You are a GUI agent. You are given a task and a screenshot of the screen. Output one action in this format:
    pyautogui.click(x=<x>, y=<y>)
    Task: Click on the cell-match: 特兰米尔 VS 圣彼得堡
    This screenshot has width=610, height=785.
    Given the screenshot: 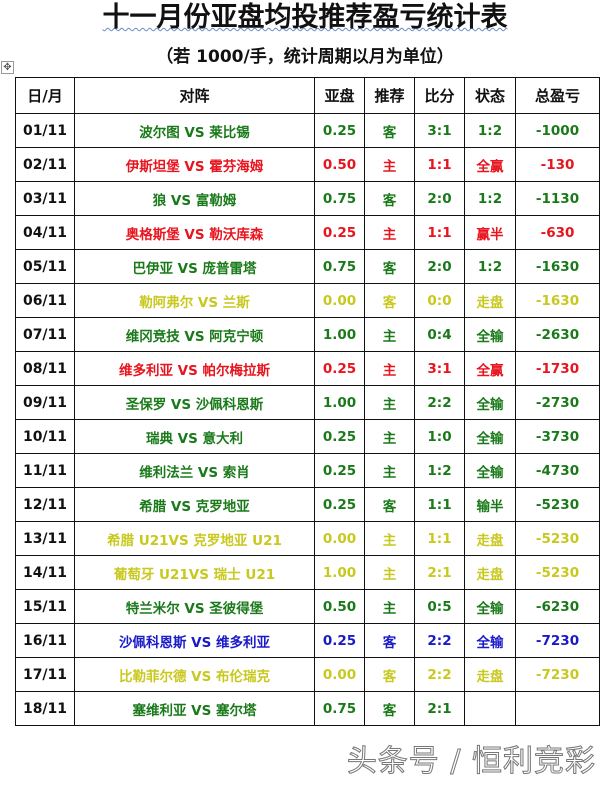 What is the action you would take?
    pyautogui.click(x=194, y=606)
    